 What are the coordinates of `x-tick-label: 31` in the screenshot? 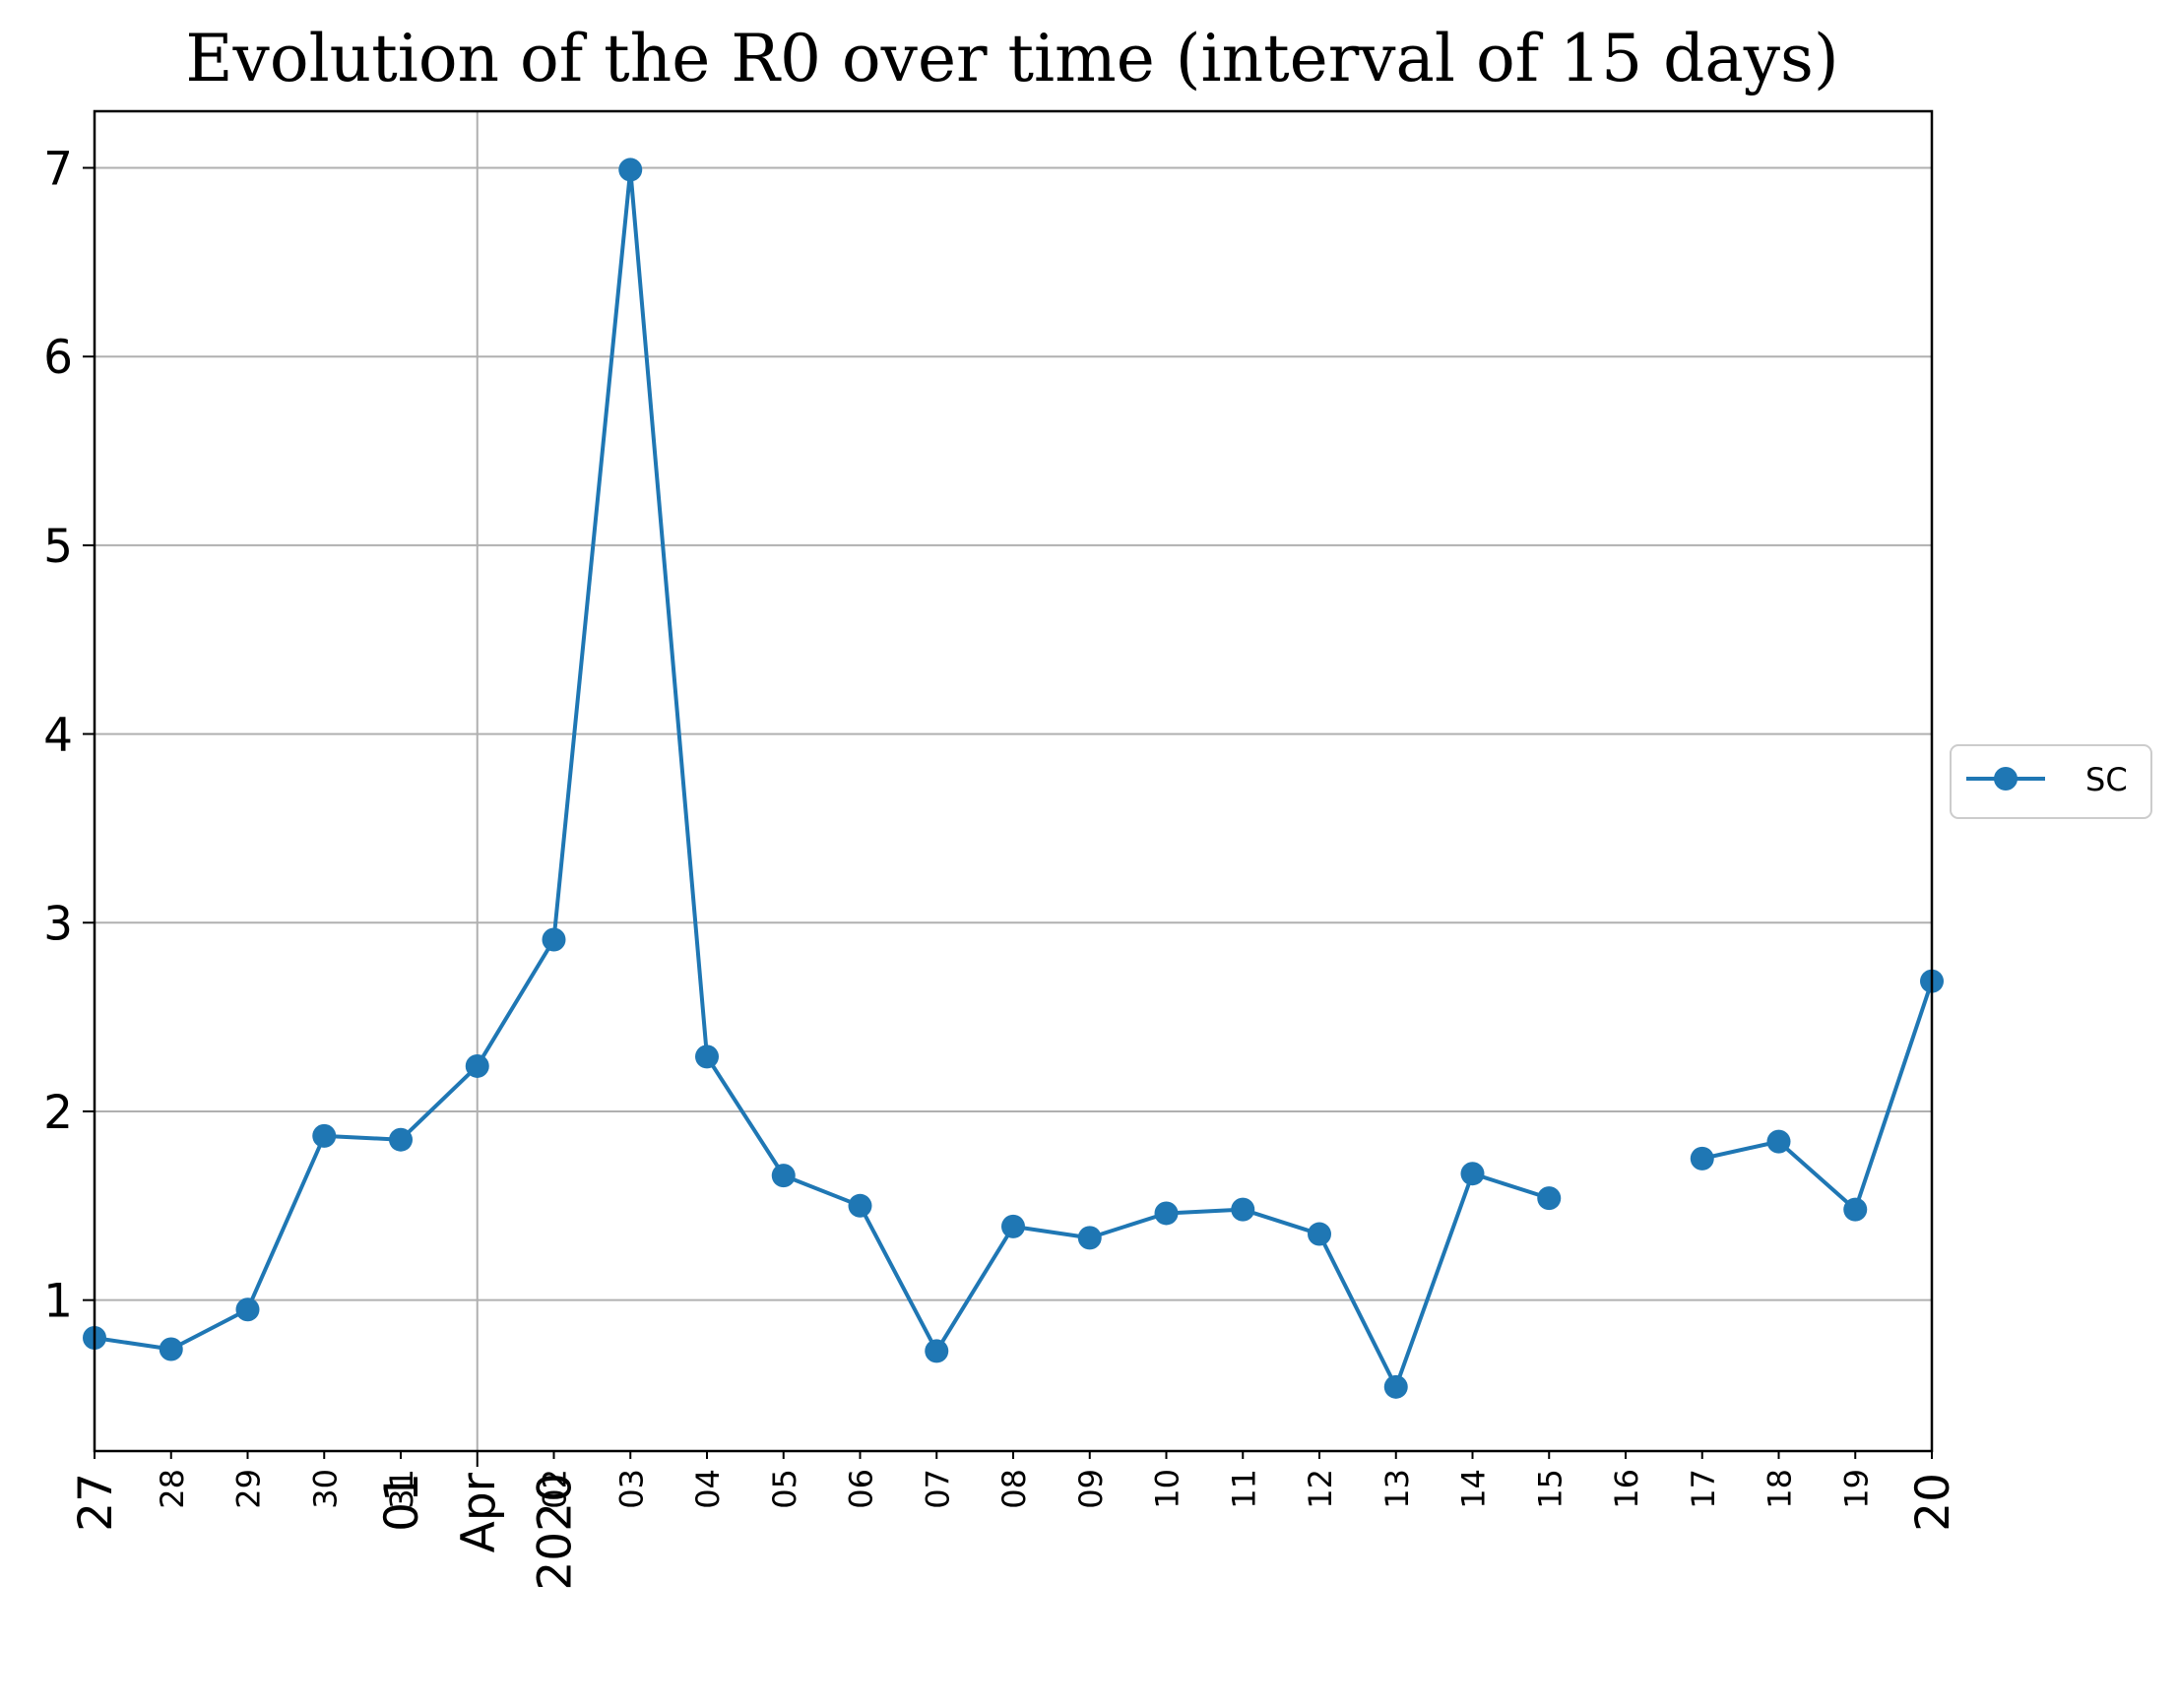 It's located at (401, 1489).